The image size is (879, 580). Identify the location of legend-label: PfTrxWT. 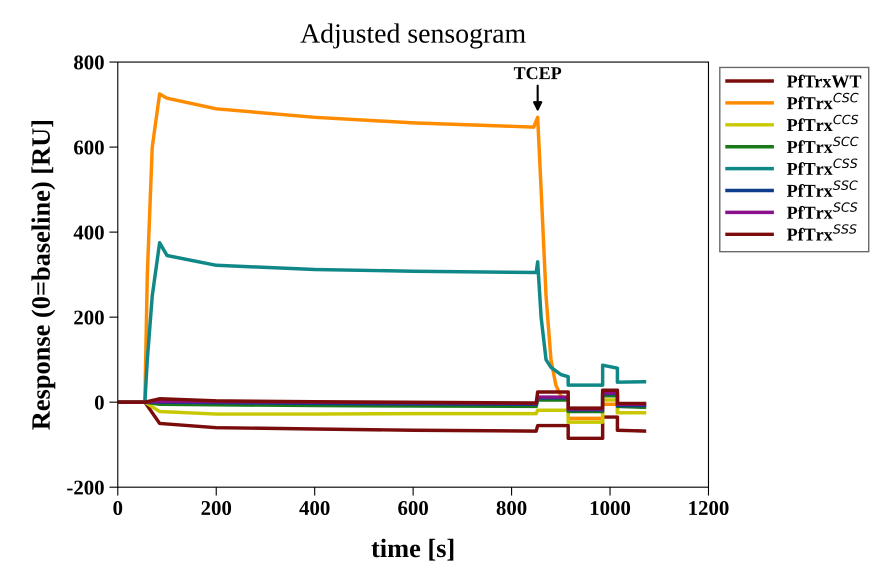
(824, 81).